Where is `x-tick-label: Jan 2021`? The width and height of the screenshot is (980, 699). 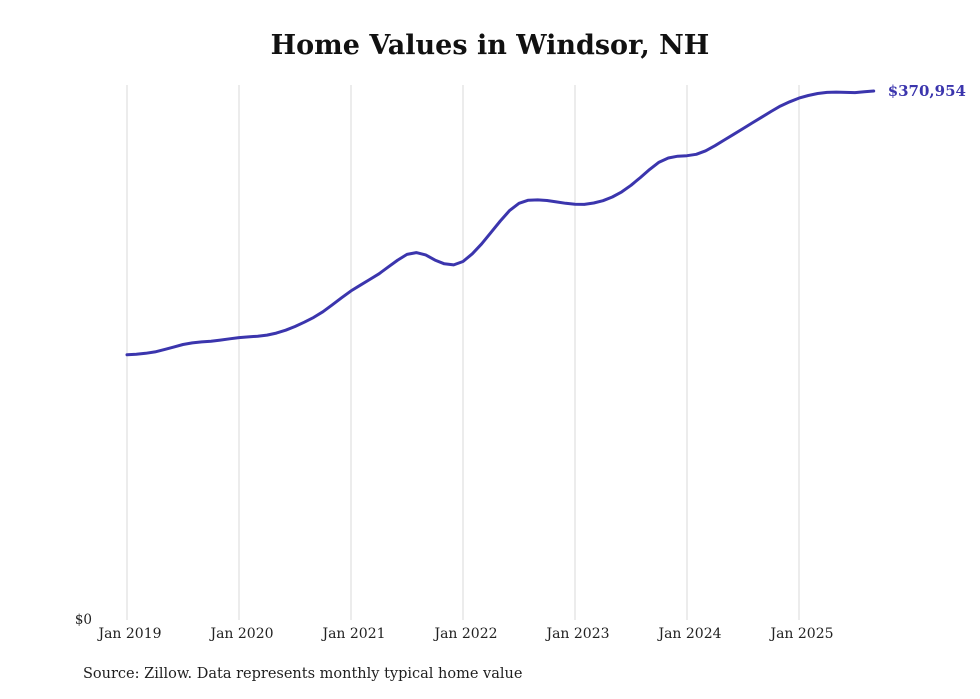 x-tick-label: Jan 2021 is located at coordinates (352, 634).